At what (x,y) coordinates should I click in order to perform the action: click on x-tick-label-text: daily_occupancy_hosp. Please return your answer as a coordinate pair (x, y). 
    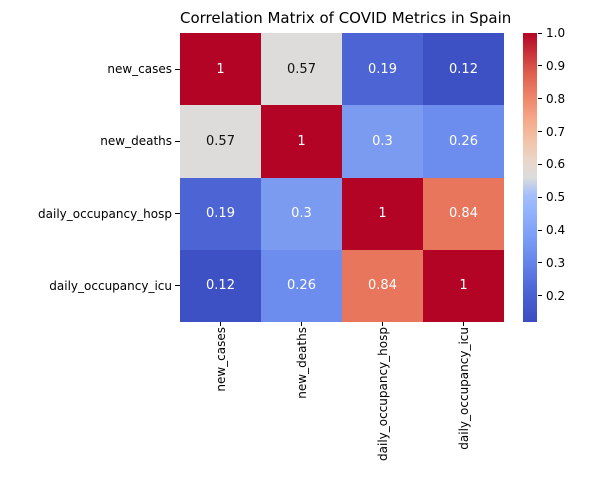
    Looking at the image, I should click on (382, 394).